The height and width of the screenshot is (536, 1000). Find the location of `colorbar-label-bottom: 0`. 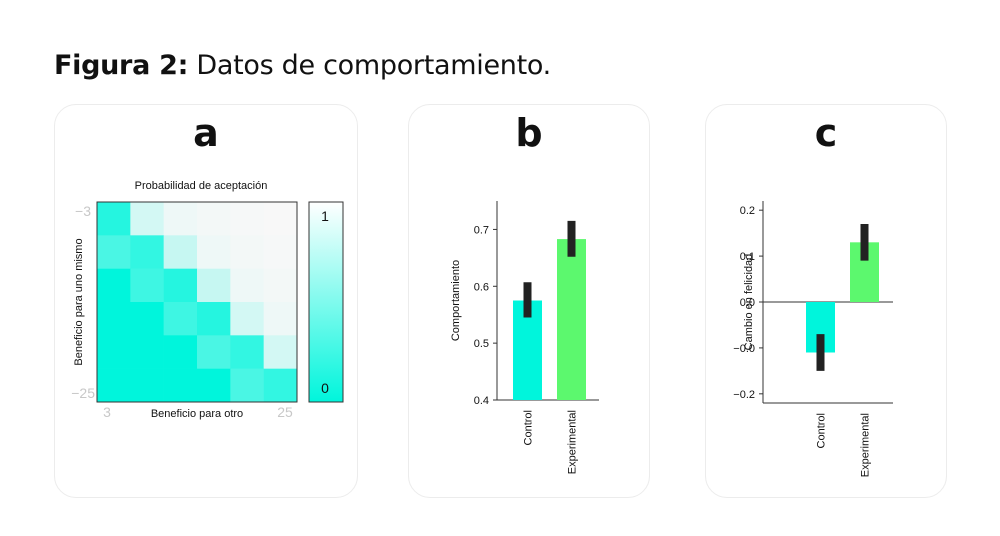

colorbar-label-bottom: 0 is located at coordinates (325, 388).